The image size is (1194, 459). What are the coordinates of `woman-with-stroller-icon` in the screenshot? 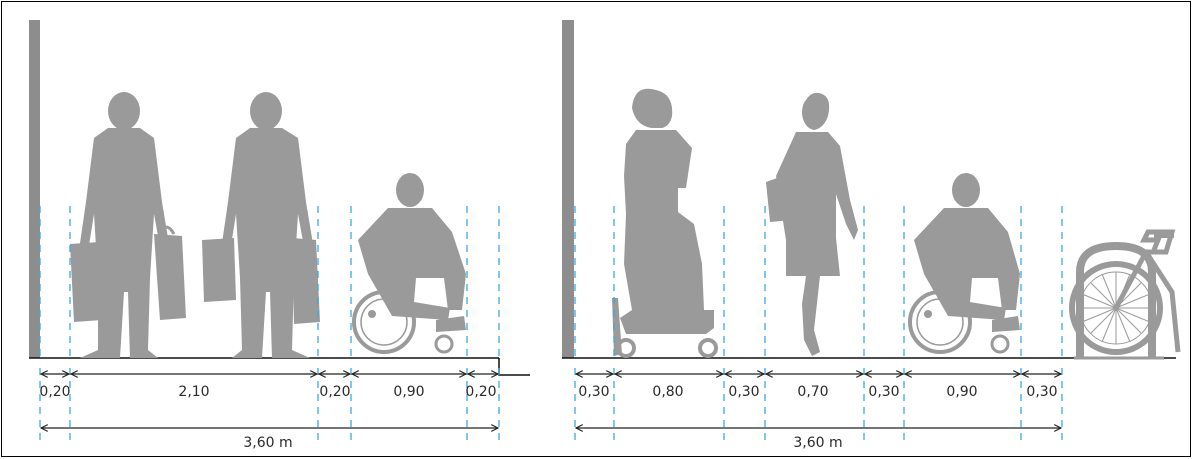 It's located at (665, 223).